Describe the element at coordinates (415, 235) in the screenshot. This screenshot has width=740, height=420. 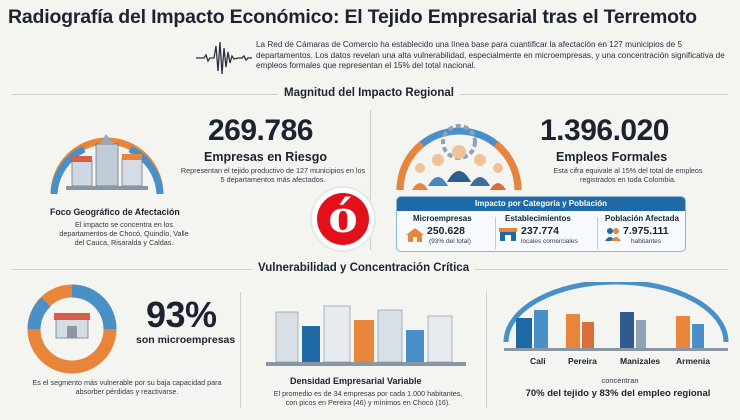
I see `house-icon` at that location.